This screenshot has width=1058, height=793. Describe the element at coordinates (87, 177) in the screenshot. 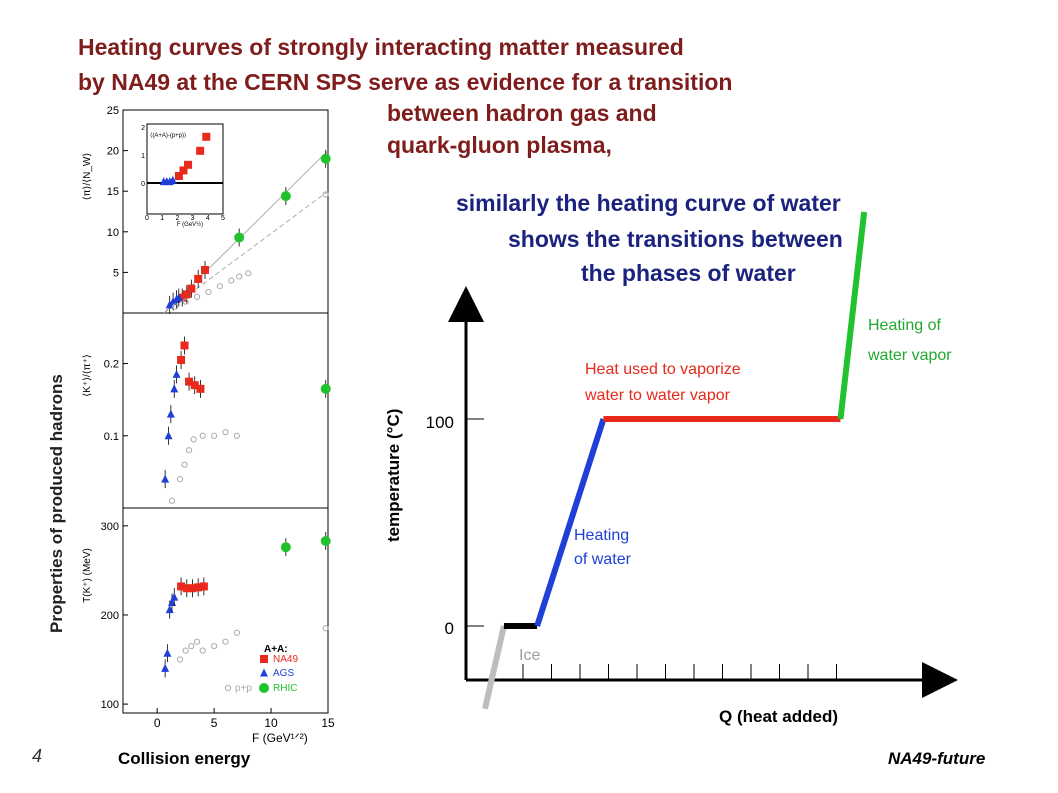

I see `panel-ylabel: ⟨π⟩/⟨N_W⟩` at that location.